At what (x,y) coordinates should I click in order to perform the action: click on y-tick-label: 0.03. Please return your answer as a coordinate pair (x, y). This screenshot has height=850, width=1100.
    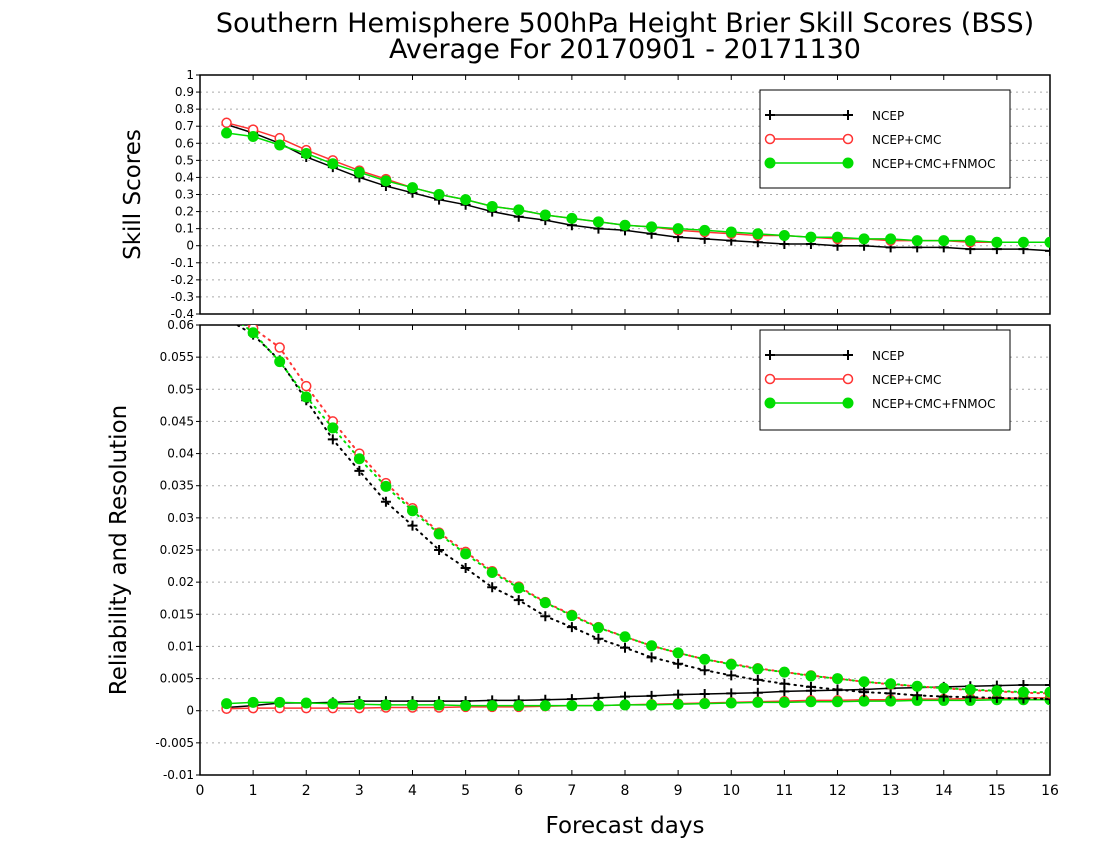
    Looking at the image, I should click on (180, 518).